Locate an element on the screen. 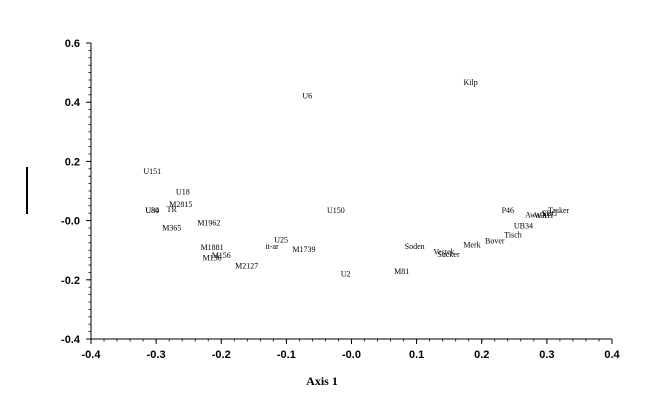  point-label: U18 is located at coordinates (183, 192).